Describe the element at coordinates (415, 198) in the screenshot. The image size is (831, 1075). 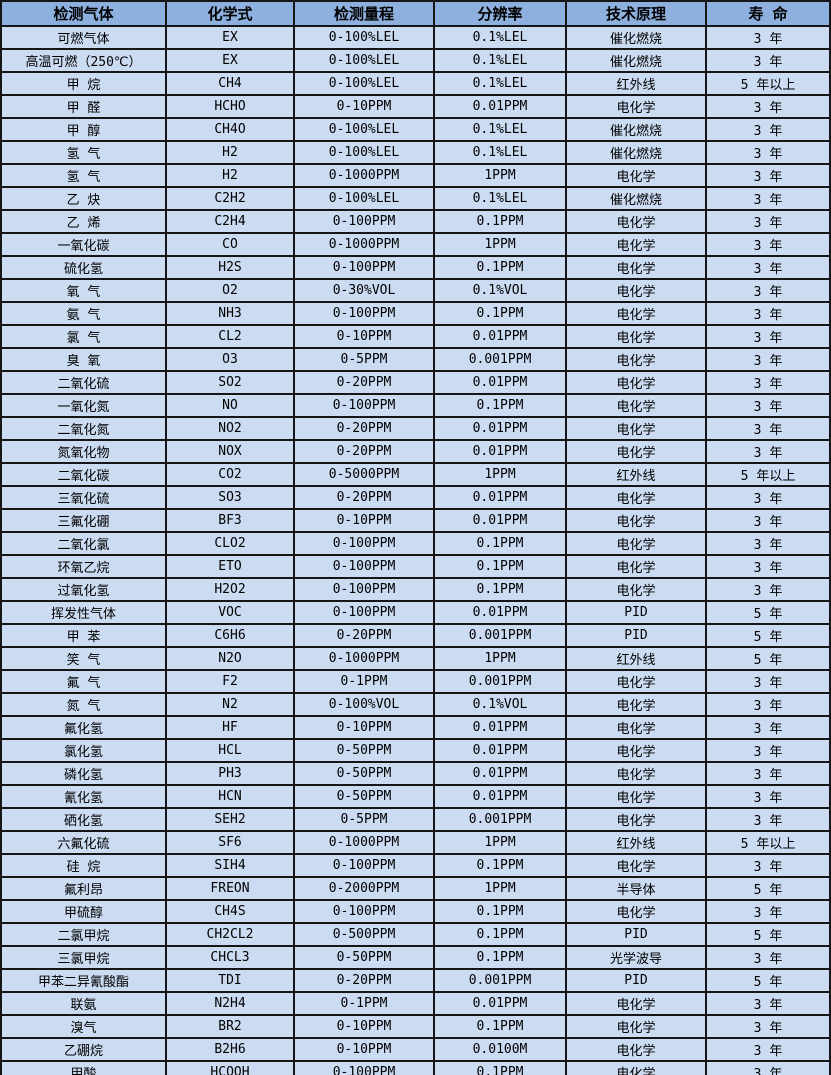
I see `table-row: 乙 炔 C2H2 0-100%LEL 0.1%LEL 催化燃烧 3 年` at that location.